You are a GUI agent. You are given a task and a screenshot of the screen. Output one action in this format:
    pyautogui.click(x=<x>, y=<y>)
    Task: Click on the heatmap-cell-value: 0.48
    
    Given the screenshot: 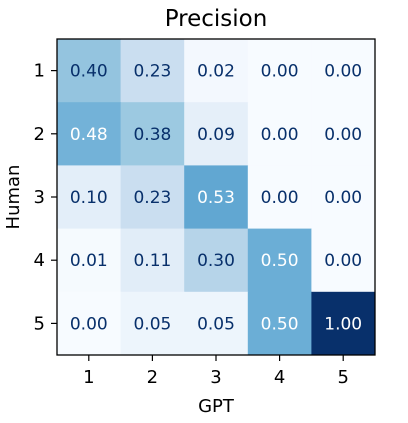 What is the action you would take?
    pyautogui.click(x=89, y=135)
    